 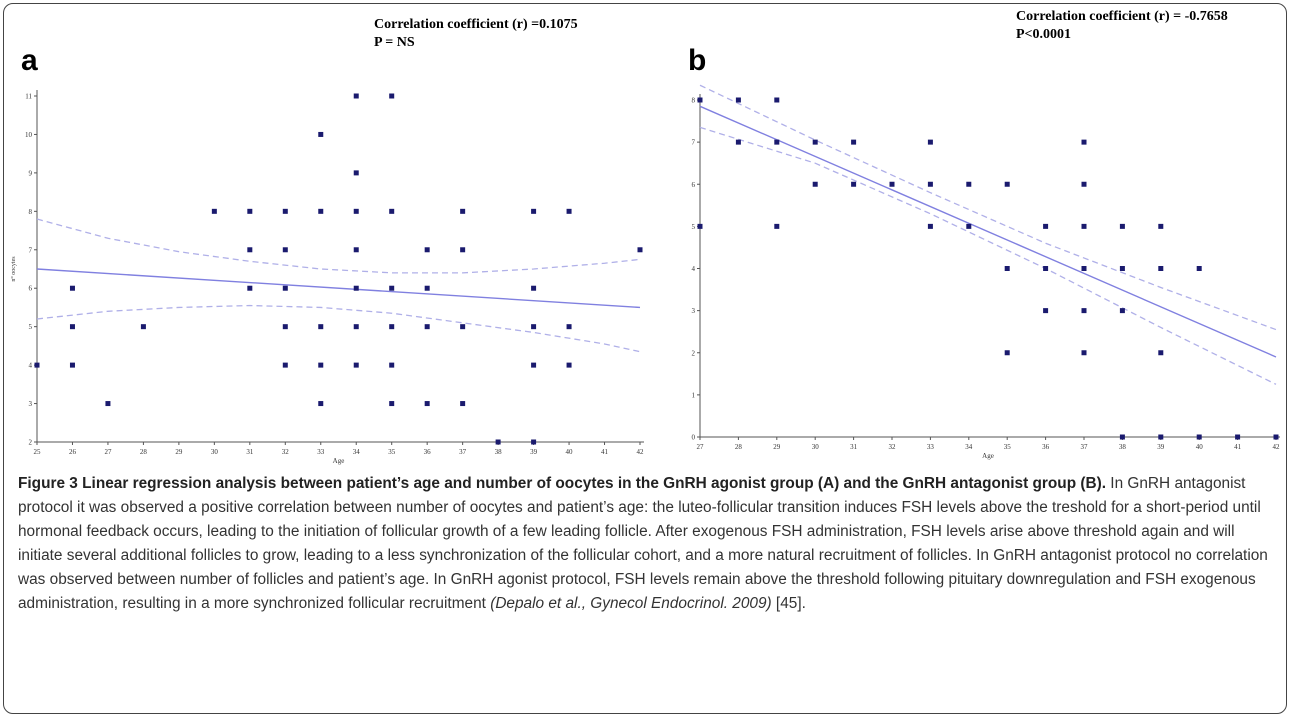 I want to click on chart-b-y-tick-label: 3, so click(x=694, y=311).